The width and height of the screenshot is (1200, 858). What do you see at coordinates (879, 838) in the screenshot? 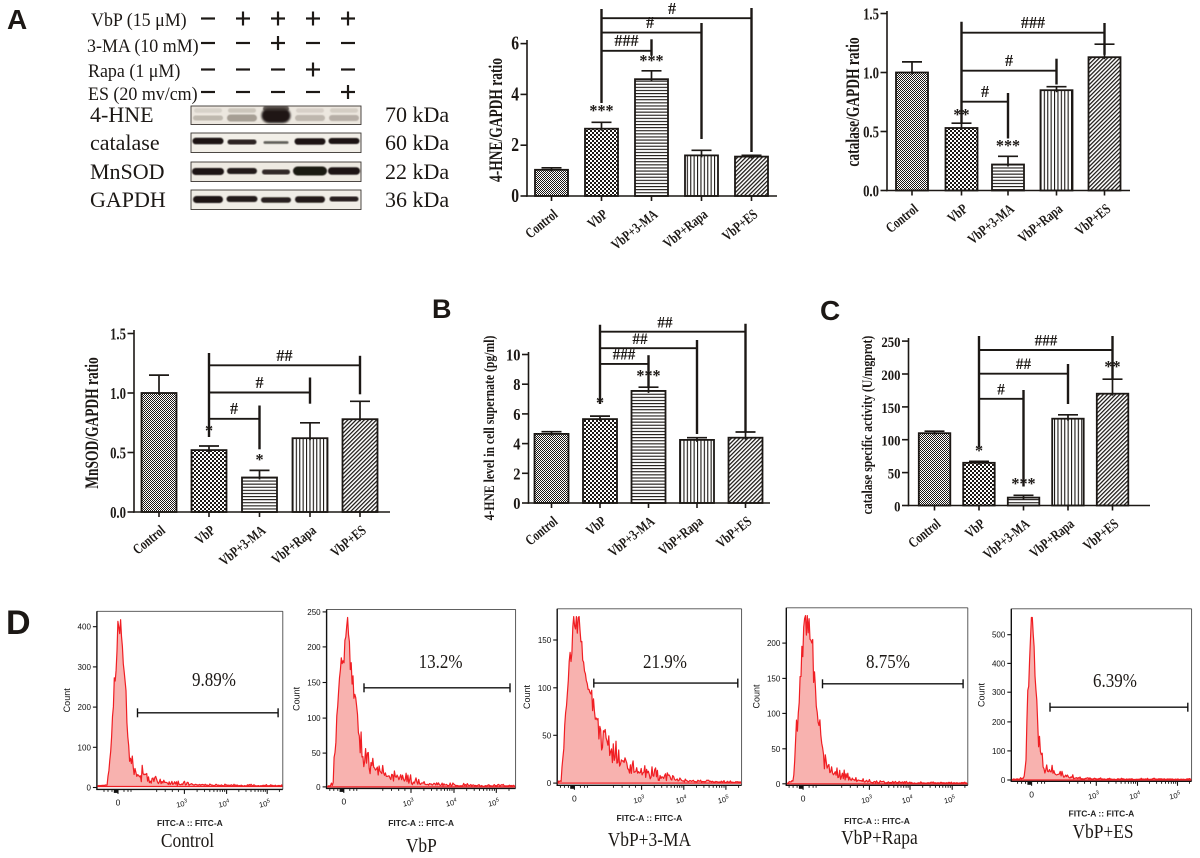
I see `svg-text: VbP+Rapa` at bounding box center [879, 838].